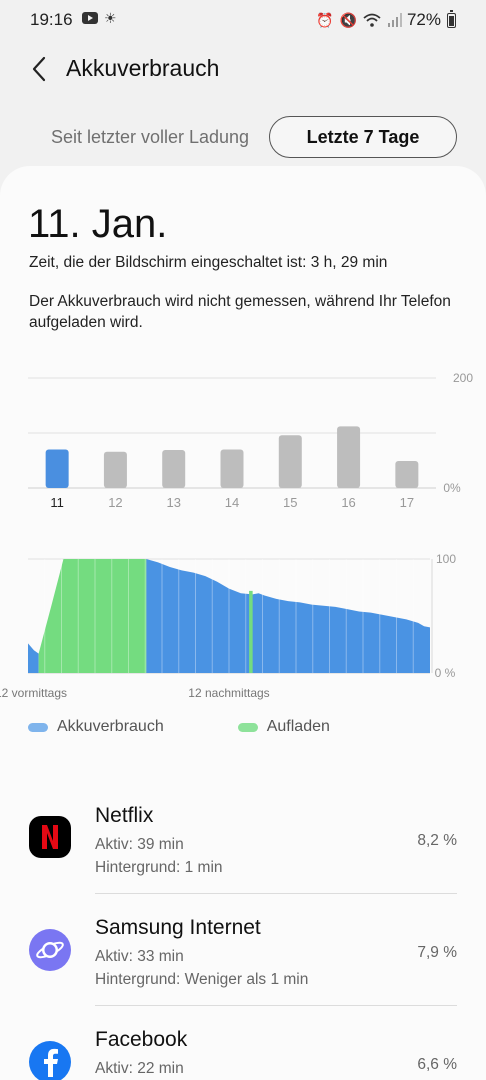 This screenshot has width=486, height=1080. What do you see at coordinates (243, 20) in the screenshot?
I see `status-bar: 19:16 ☀ ⏰ 🔇 72%` at bounding box center [243, 20].